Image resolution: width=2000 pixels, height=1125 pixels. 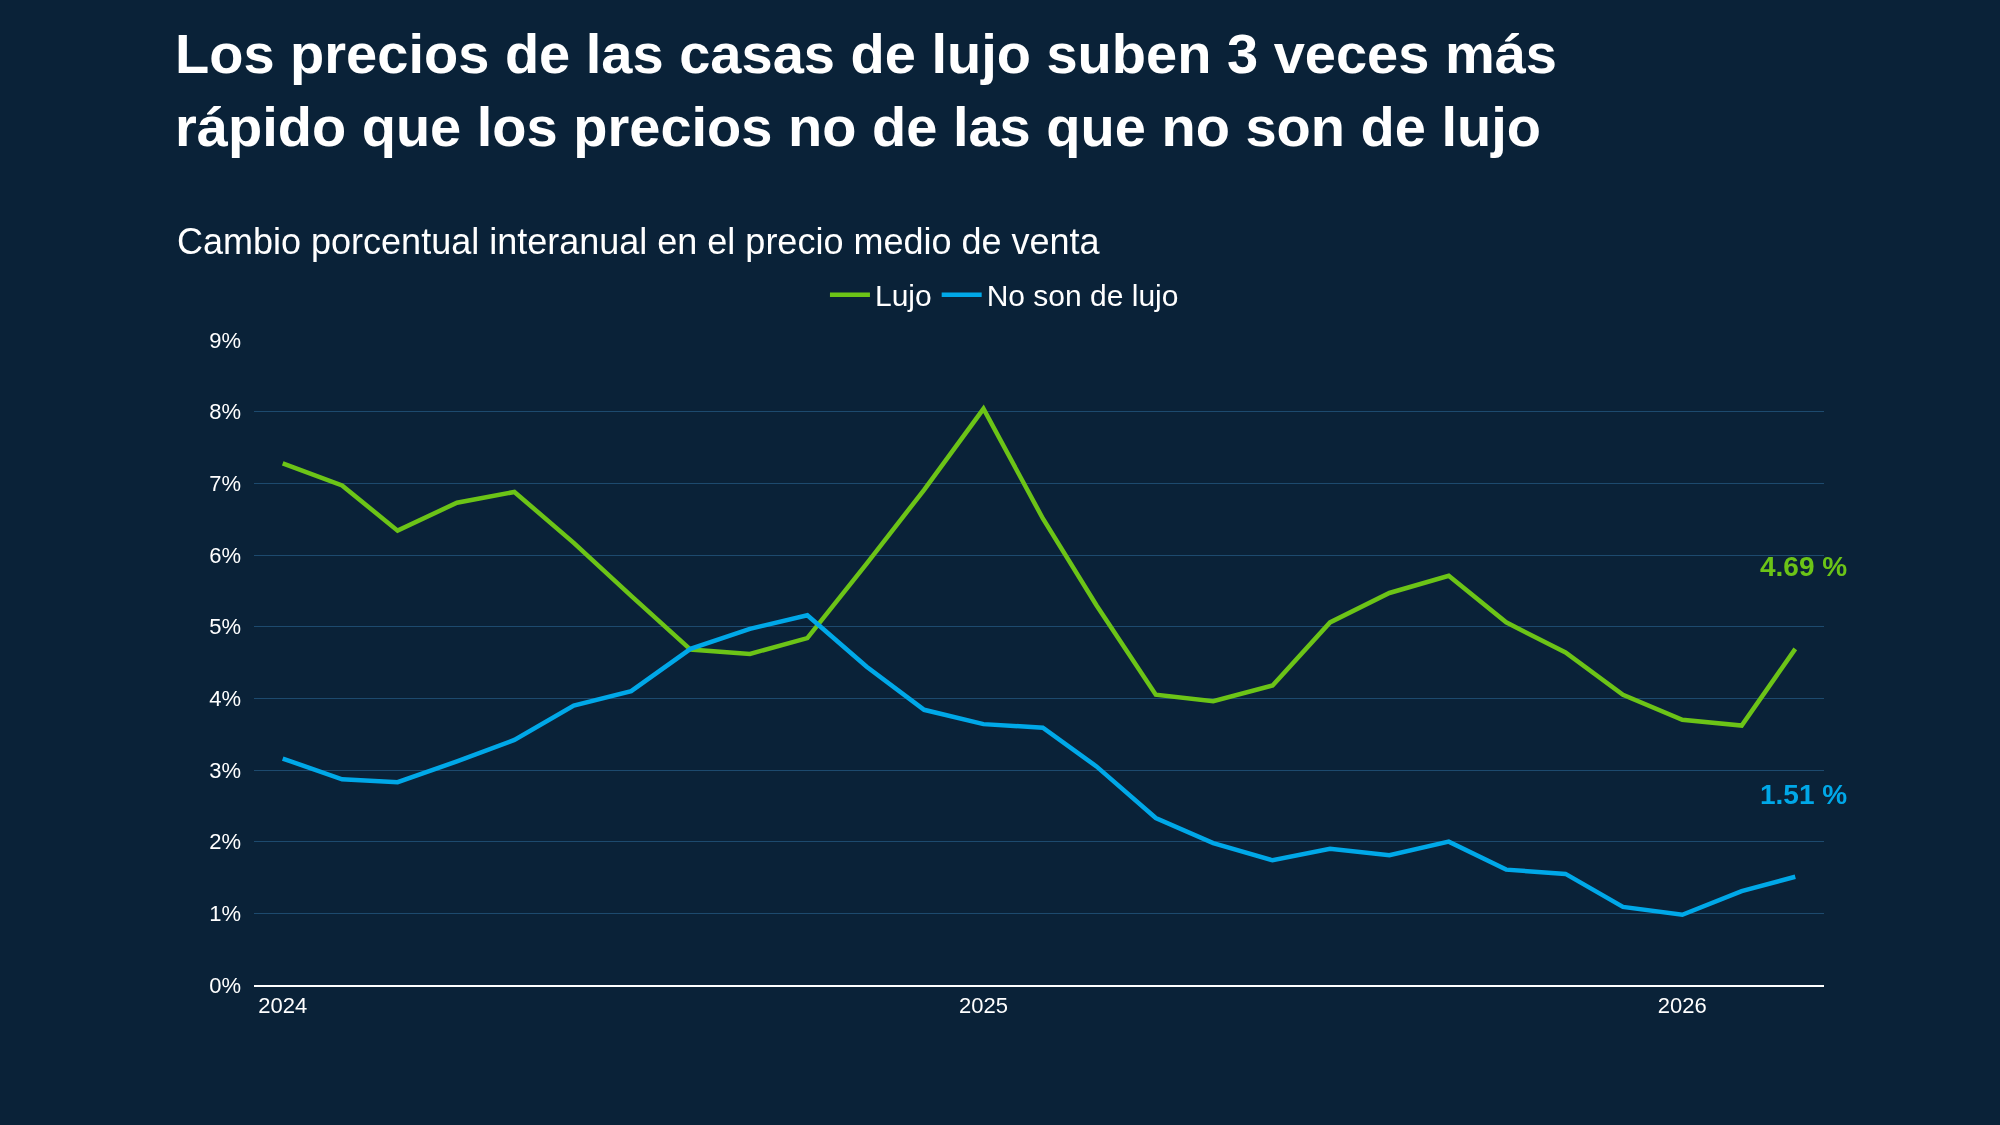 I want to click on y-tick-label: 4%, so click(x=225, y=699).